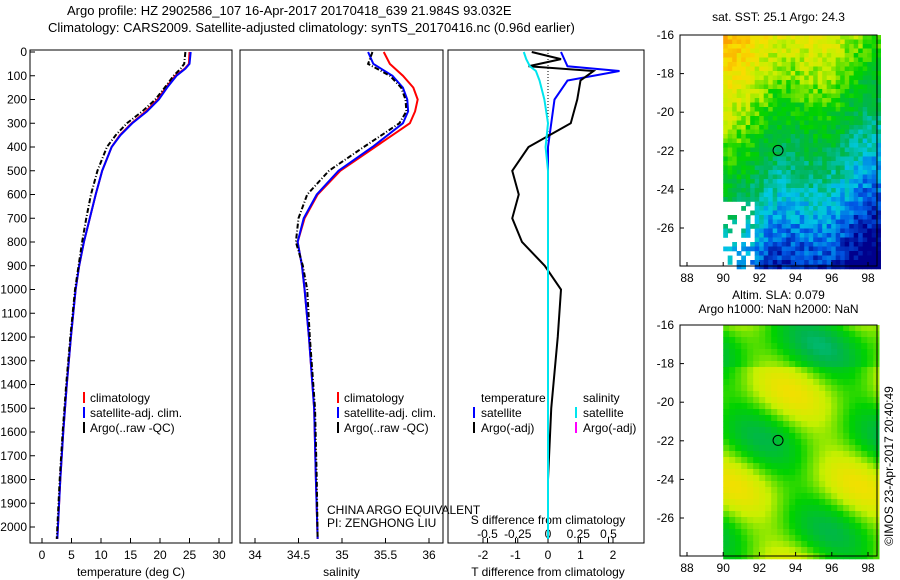 This screenshot has height=580, width=900. What do you see at coordinates (13, 408) in the screenshot?
I see `depth-tick-label: 1500` at bounding box center [13, 408].